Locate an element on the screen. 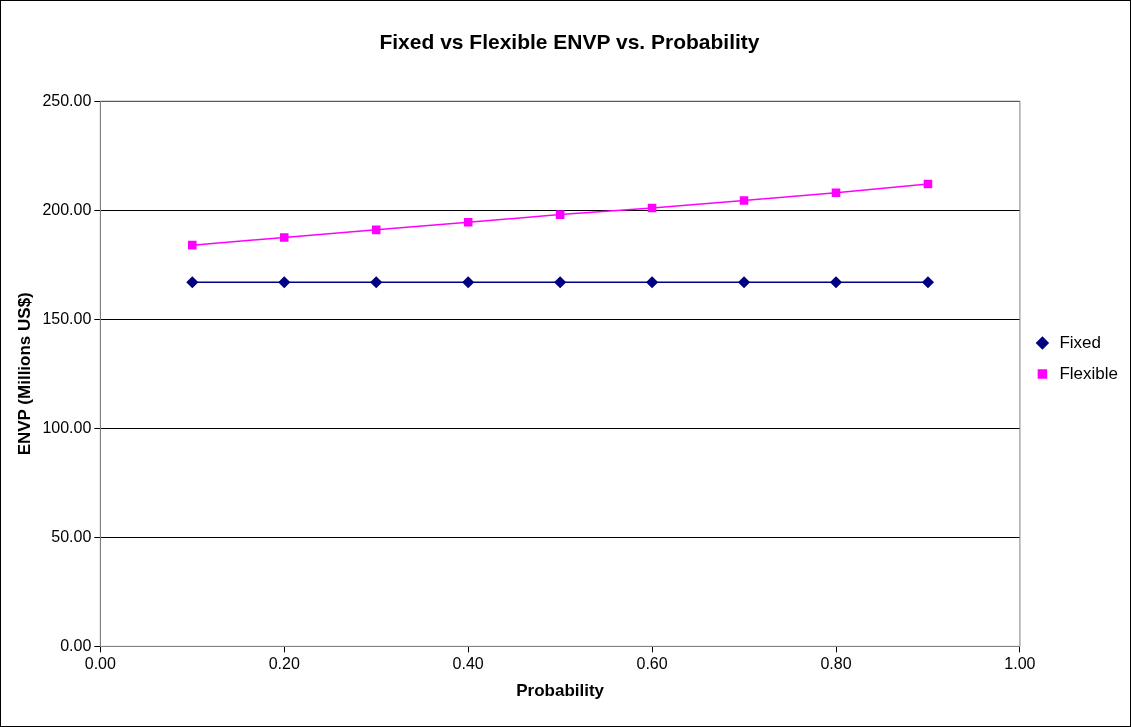 This screenshot has height=727, width=1131. y-tick-label: 150.00 is located at coordinates (67, 318).